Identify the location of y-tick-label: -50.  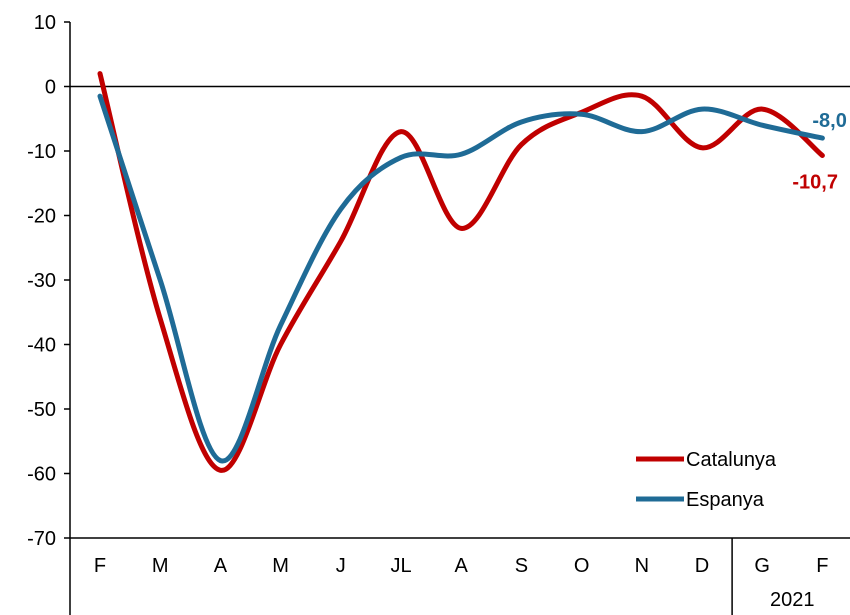
(41, 410).